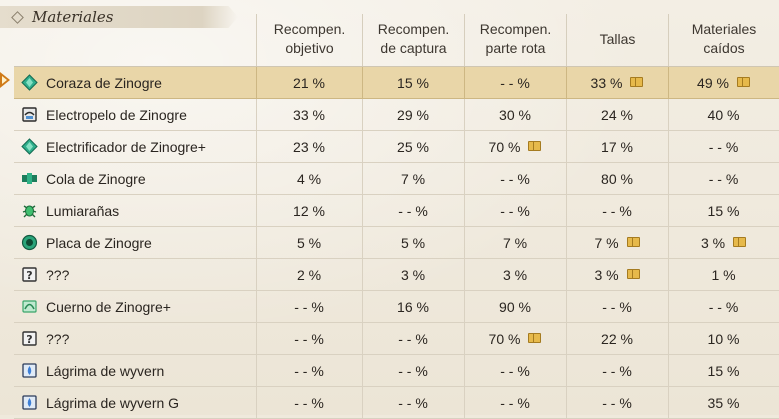 This screenshot has height=419, width=779. Describe the element at coordinates (309, 274) in the screenshot. I see `value-cell: 2 %` at that location.